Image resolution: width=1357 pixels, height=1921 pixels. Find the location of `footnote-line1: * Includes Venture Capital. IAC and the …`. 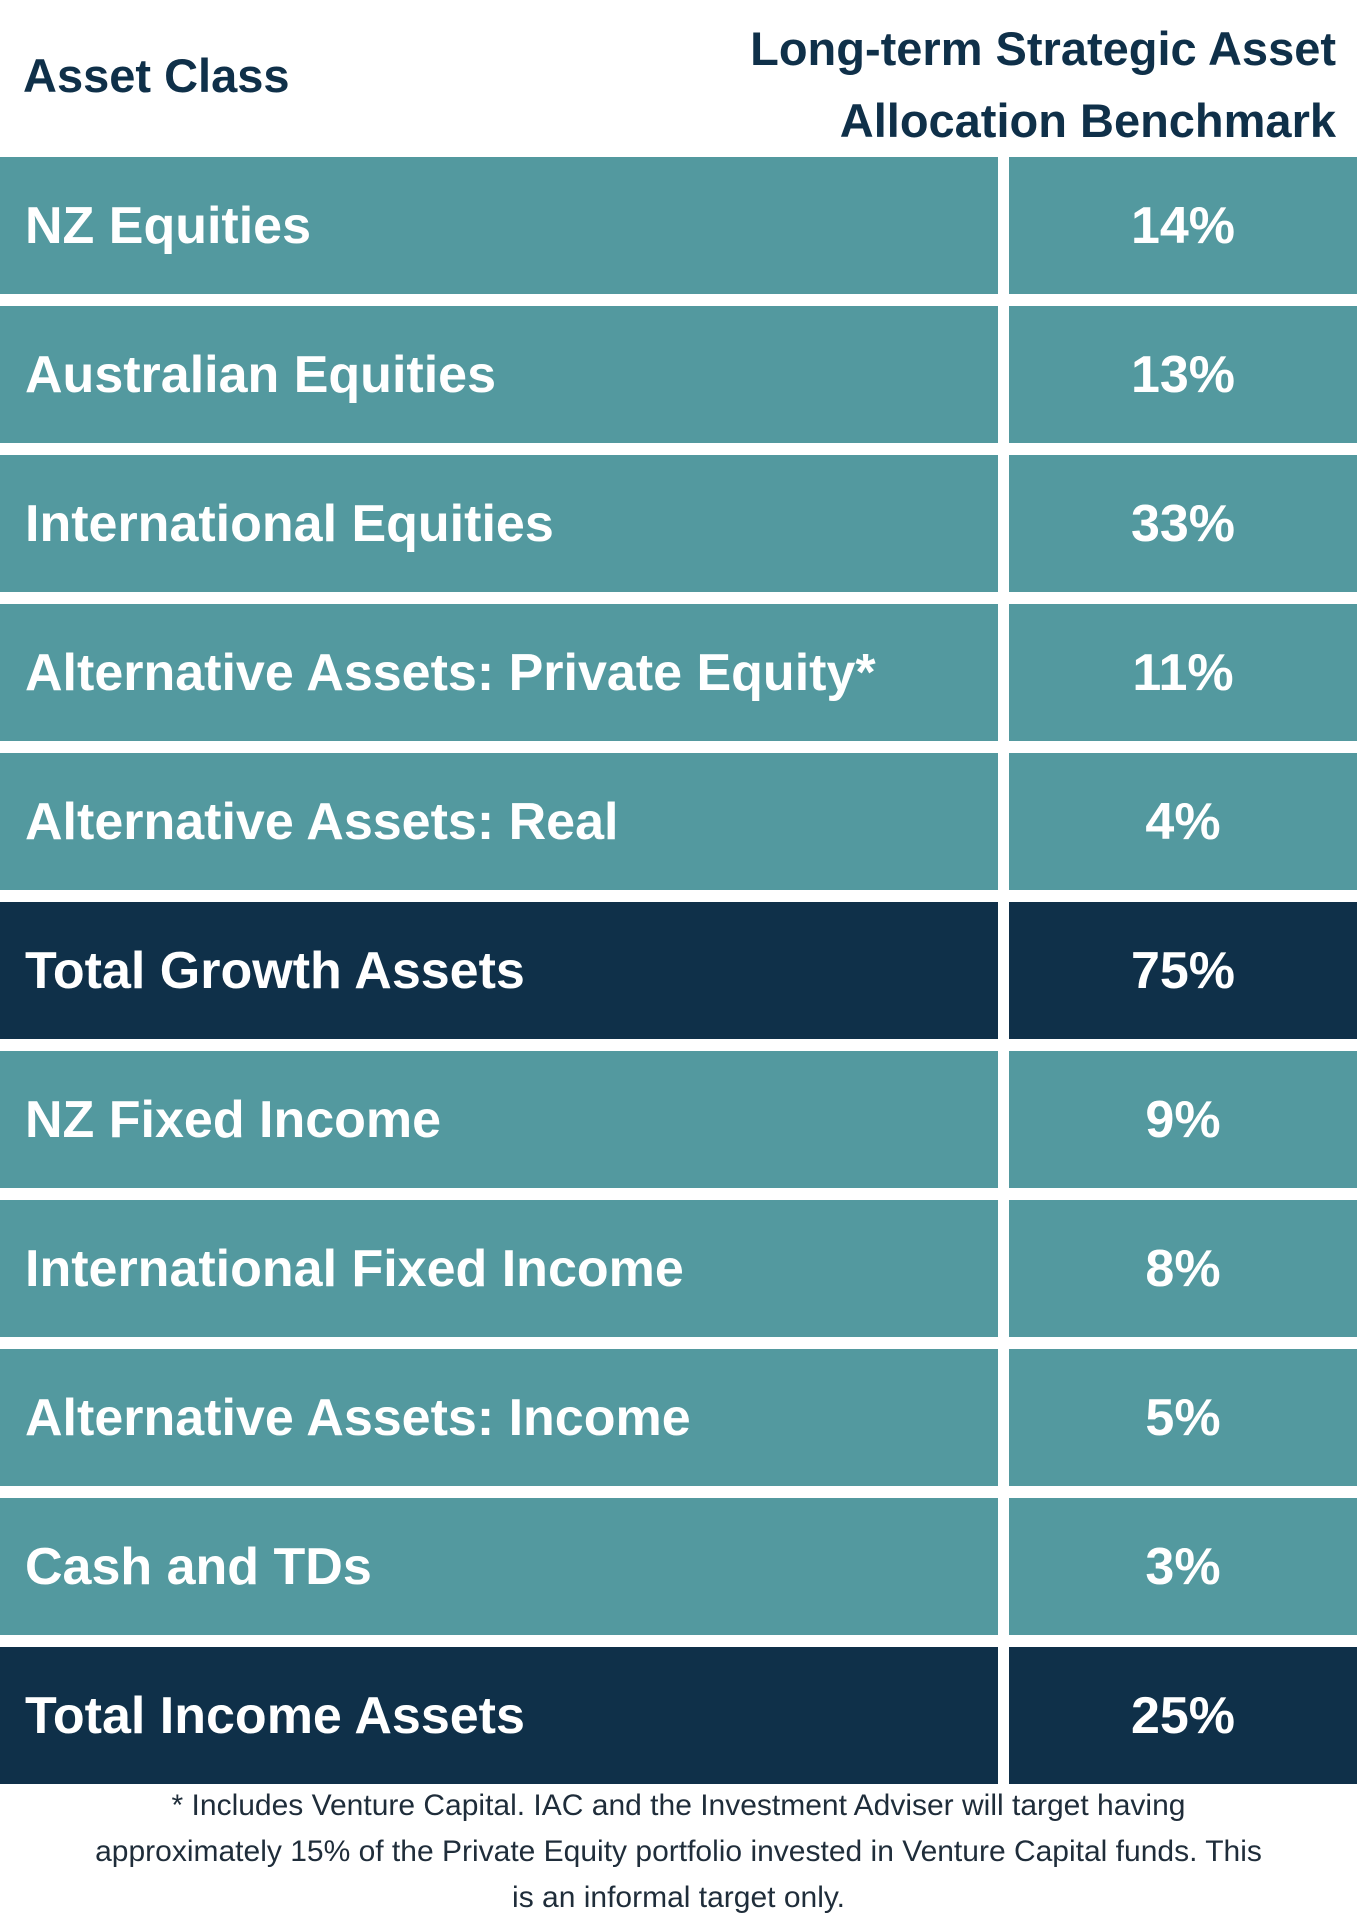

footnote-line1: * Includes Venture Capital. IAC and the … is located at coordinates (678, 1805).